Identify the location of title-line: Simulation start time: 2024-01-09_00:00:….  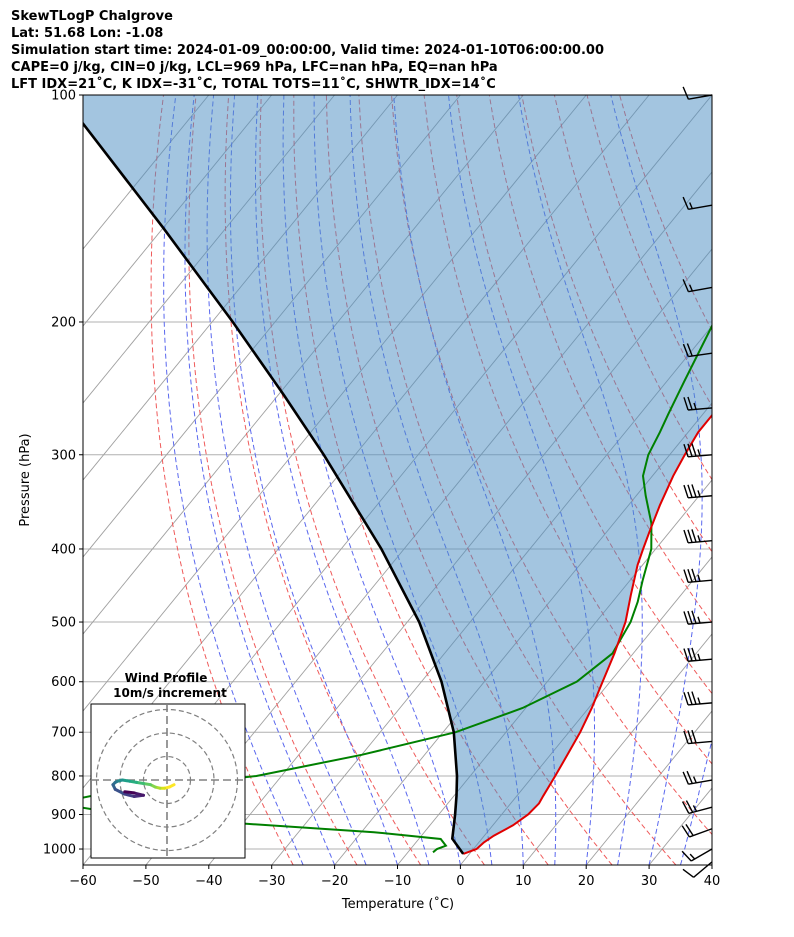
(307, 50).